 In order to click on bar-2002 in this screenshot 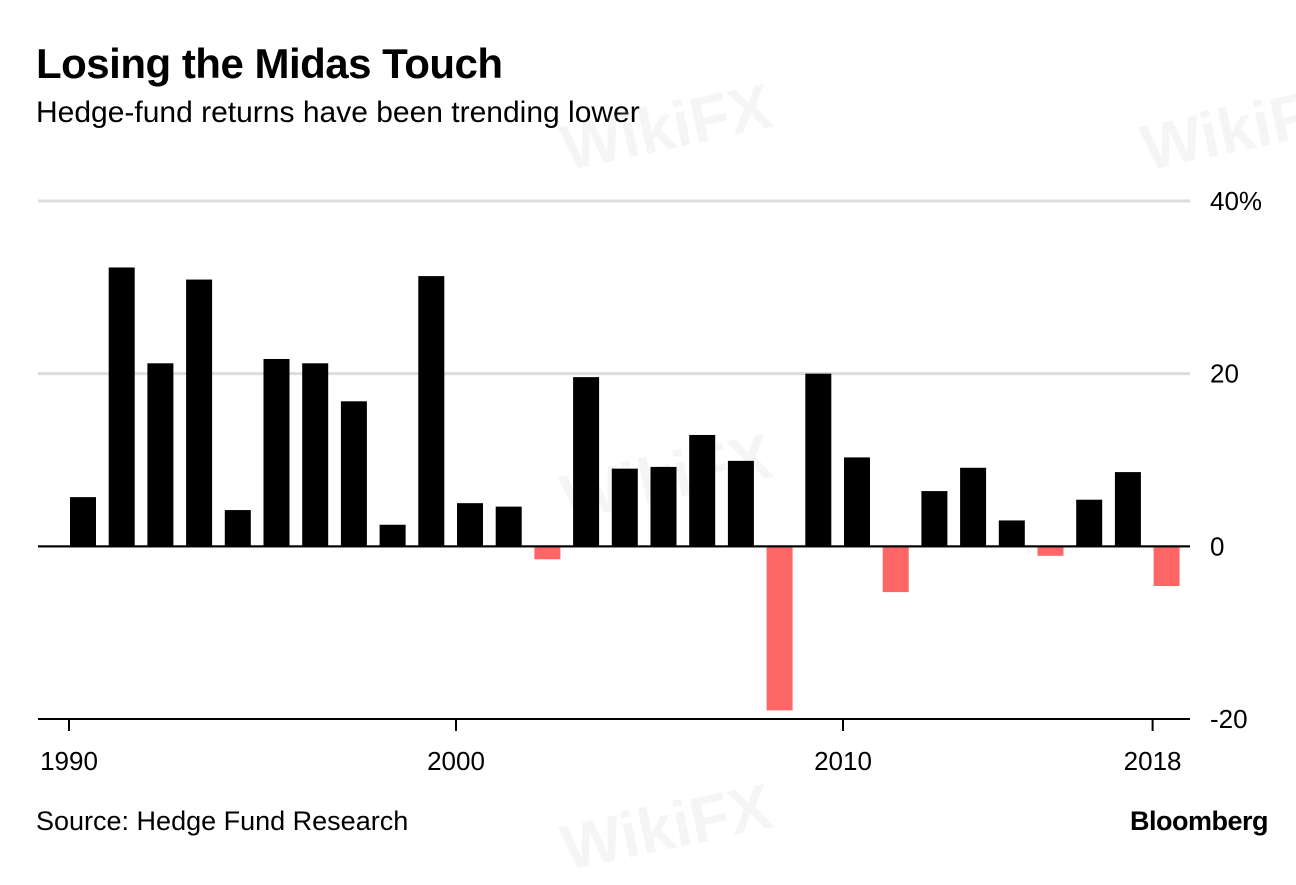, I will do `click(547, 553)`.